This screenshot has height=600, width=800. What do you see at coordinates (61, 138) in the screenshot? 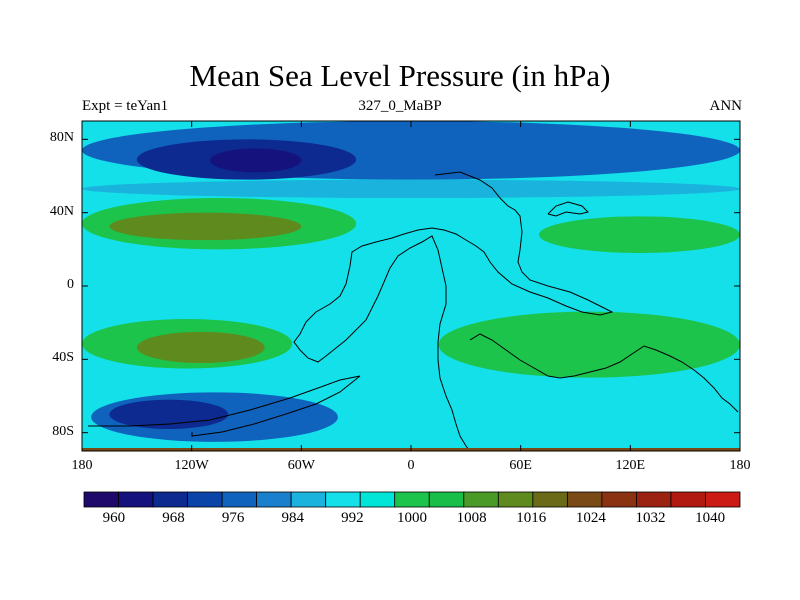
I see `y-tick-label: 80N` at bounding box center [61, 138].